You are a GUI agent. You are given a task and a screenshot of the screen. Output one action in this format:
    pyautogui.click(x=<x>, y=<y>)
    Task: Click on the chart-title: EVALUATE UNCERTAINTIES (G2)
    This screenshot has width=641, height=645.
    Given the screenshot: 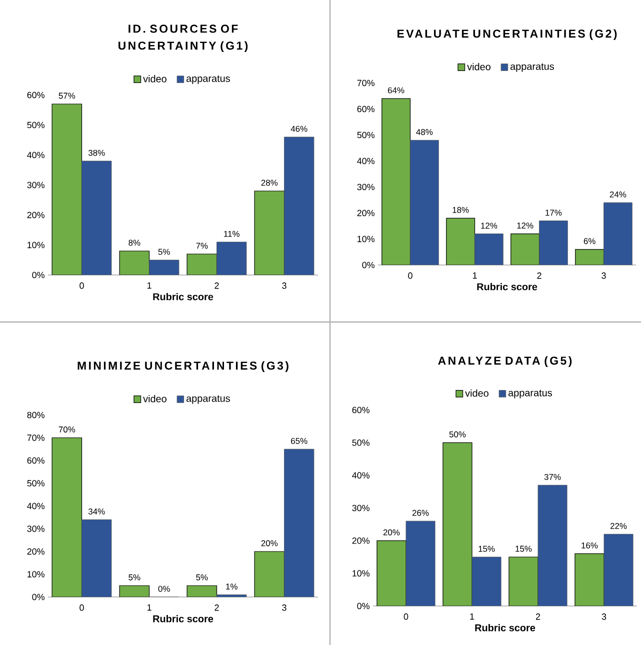 What is the action you would take?
    pyautogui.click(x=507, y=34)
    